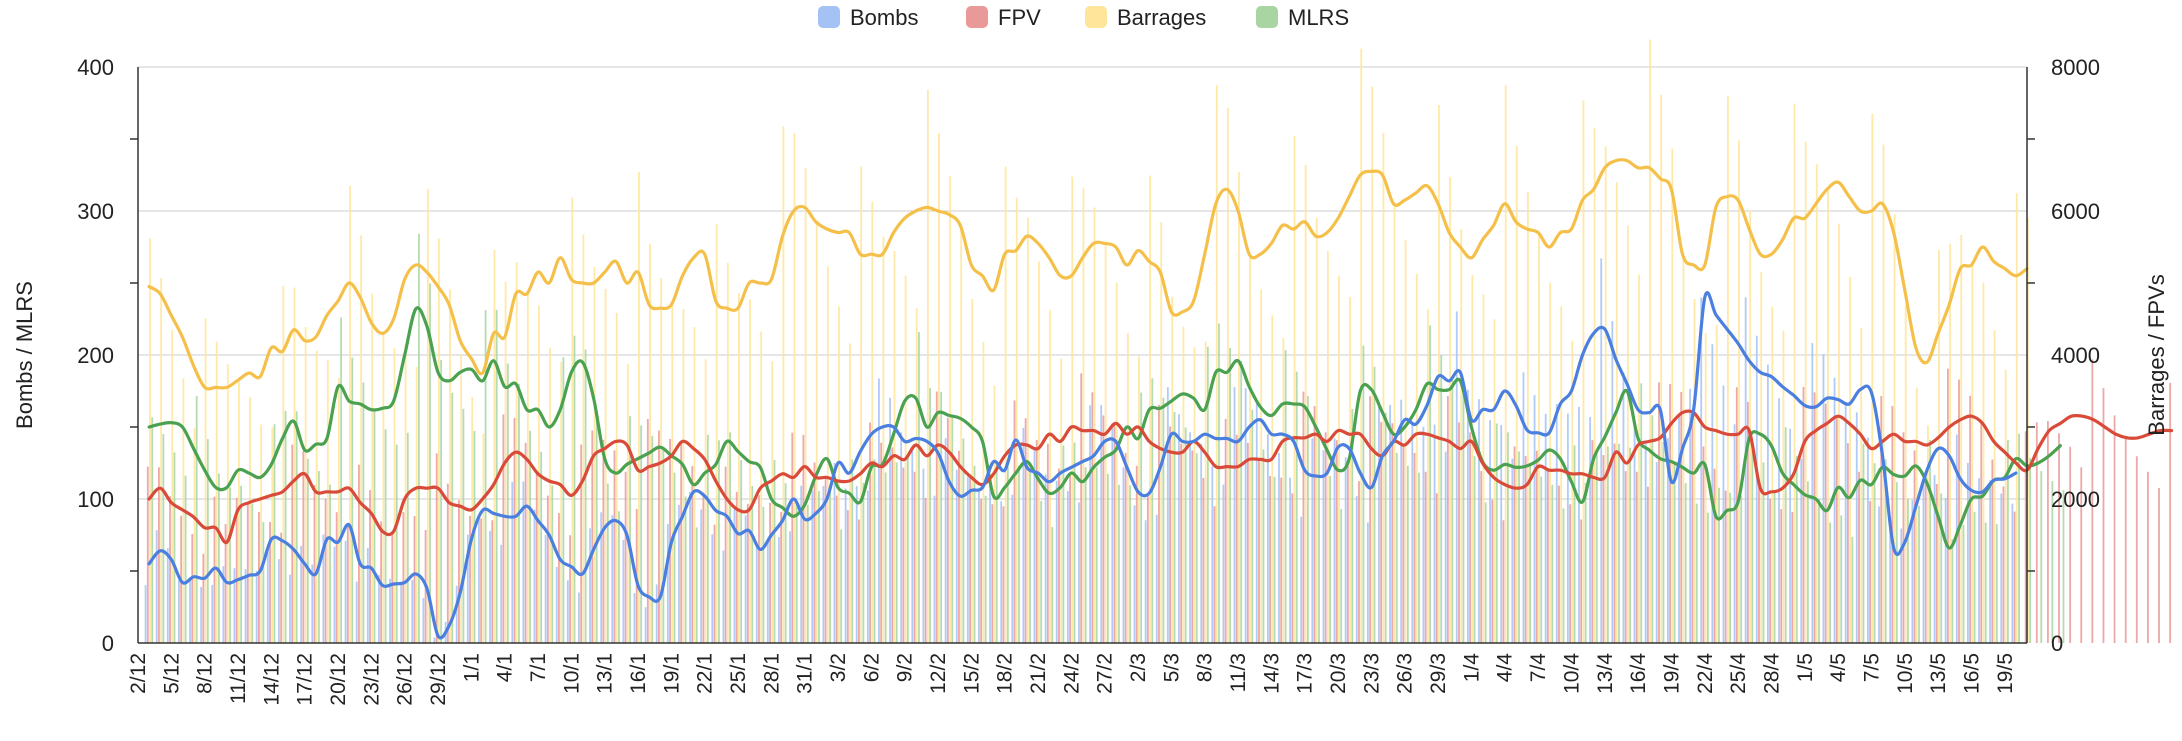 This screenshot has height=741, width=2182. Describe the element at coordinates (2156, 354) in the screenshot. I see `right-axis-title: Barrages / FPVs` at that location.